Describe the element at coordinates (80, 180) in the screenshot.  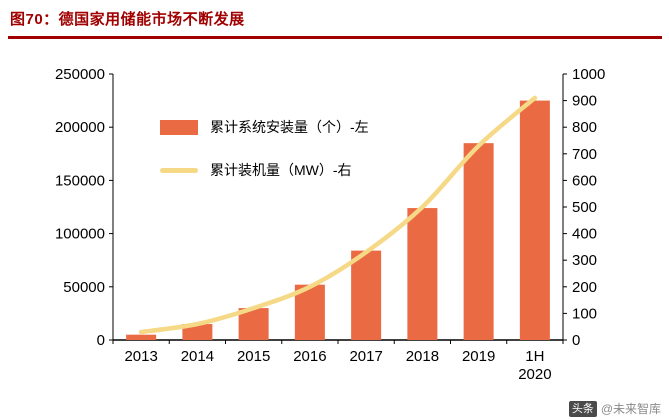
I see `svg-text: 150000` at that location.